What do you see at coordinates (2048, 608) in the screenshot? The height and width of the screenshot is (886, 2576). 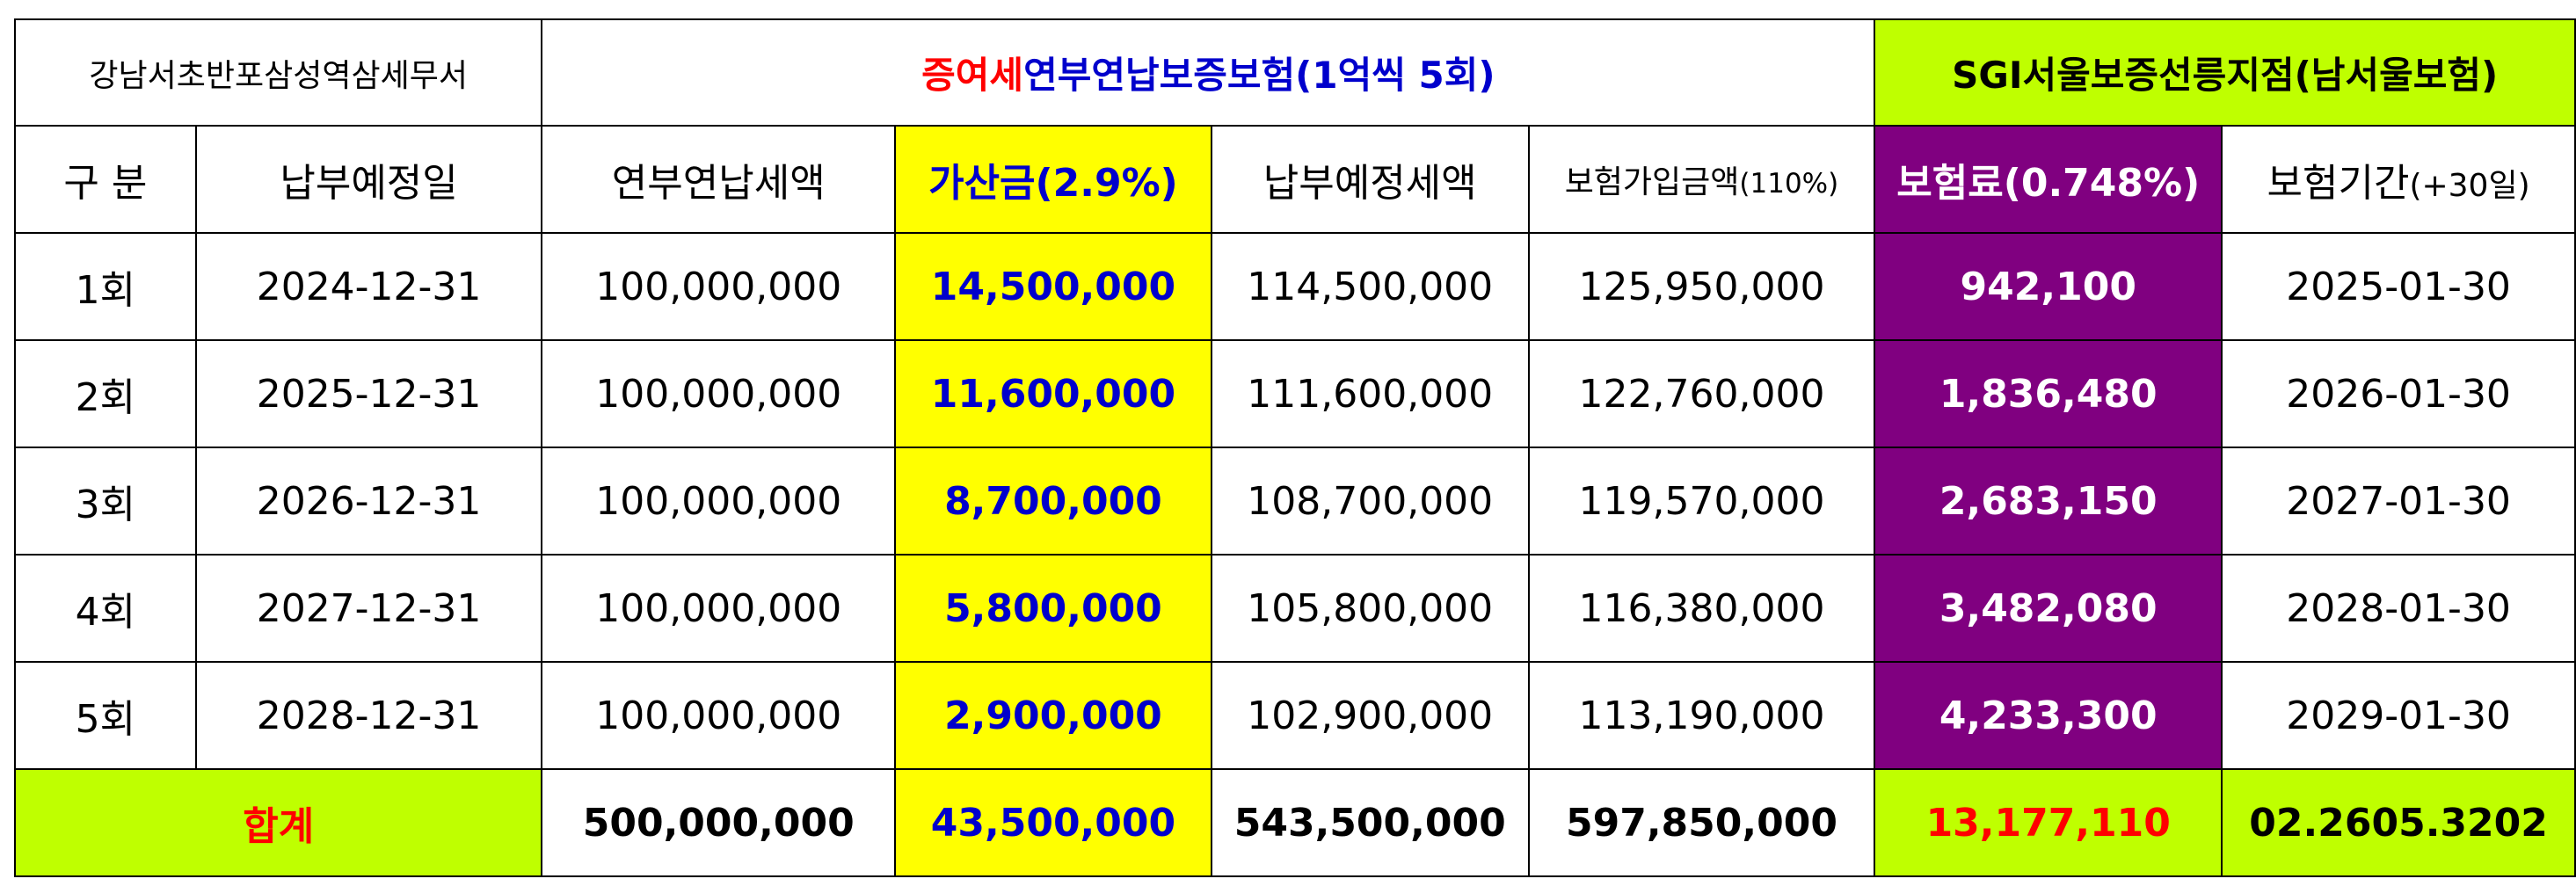 I see `premium-cell: 3,482,080` at bounding box center [2048, 608].